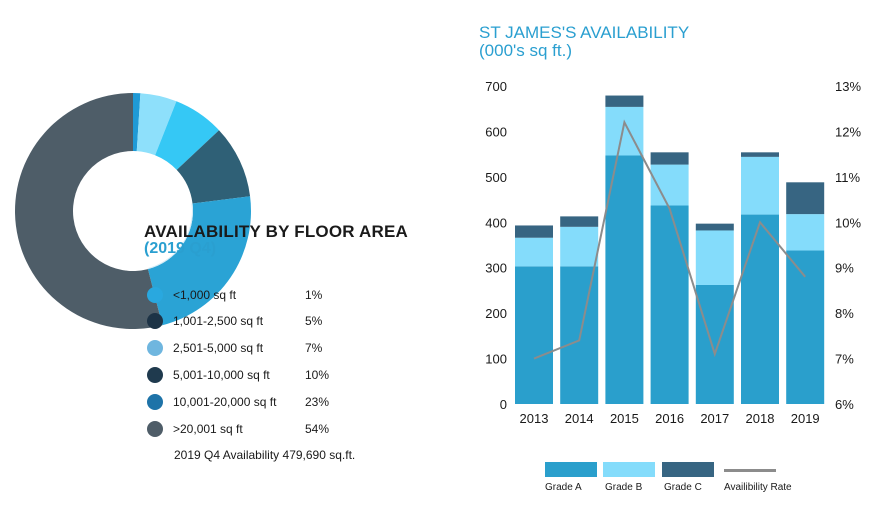 This screenshot has height=521, width=869. What do you see at coordinates (563, 487) in the screenshot?
I see `legend-label: Grade A` at bounding box center [563, 487].